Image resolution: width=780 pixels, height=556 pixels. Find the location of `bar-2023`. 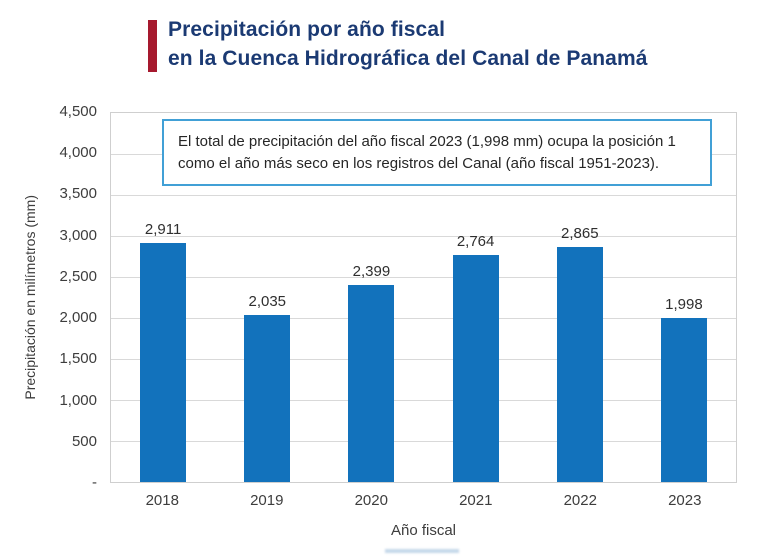

bar-2023 is located at coordinates (683, 400).